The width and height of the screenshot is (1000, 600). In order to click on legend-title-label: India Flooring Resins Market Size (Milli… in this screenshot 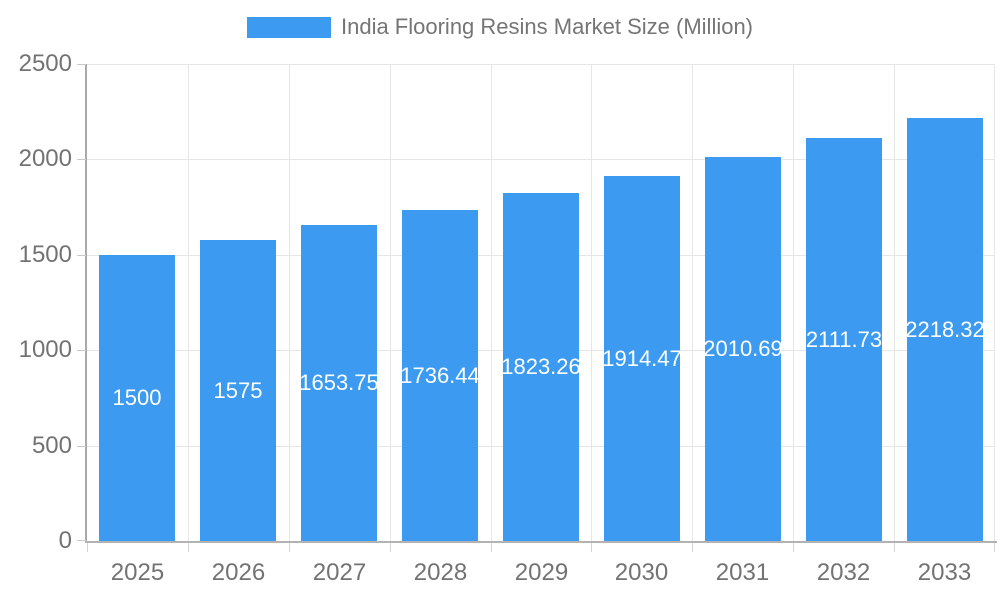, I will do `click(547, 26)`.